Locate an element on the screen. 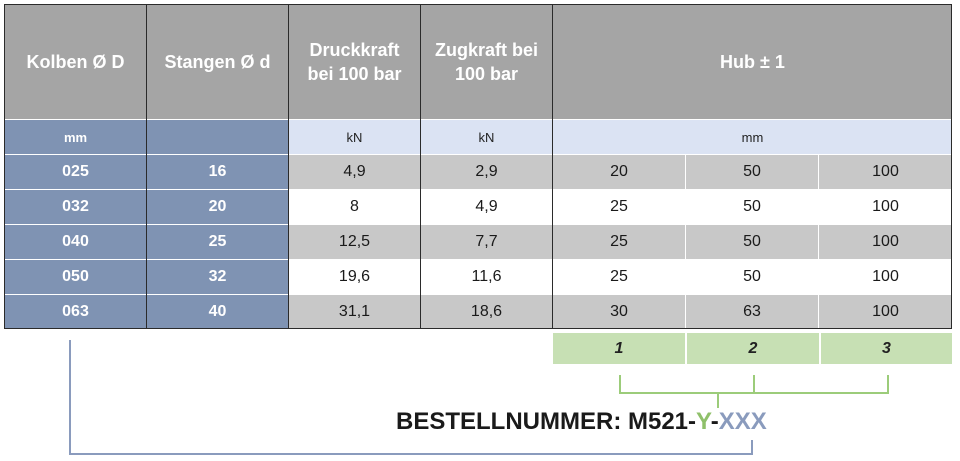 The image size is (960, 461). cell-druck: 12,5 is located at coordinates (354, 242).